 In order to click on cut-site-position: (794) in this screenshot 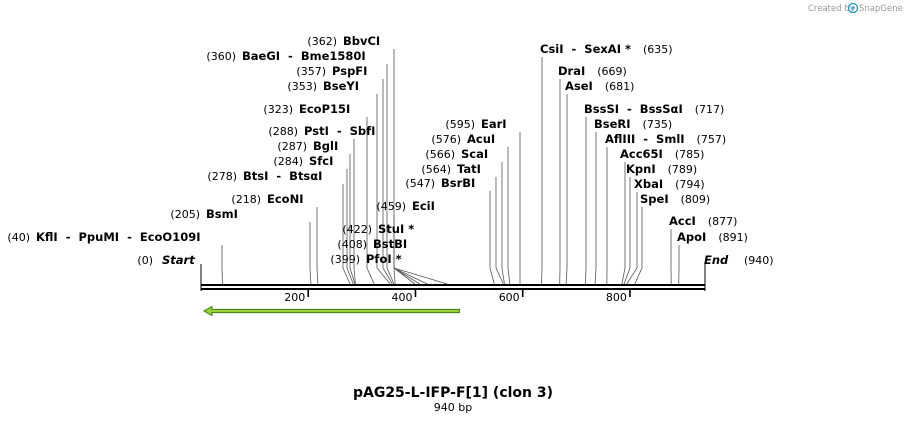, I will do `click(690, 184)`.